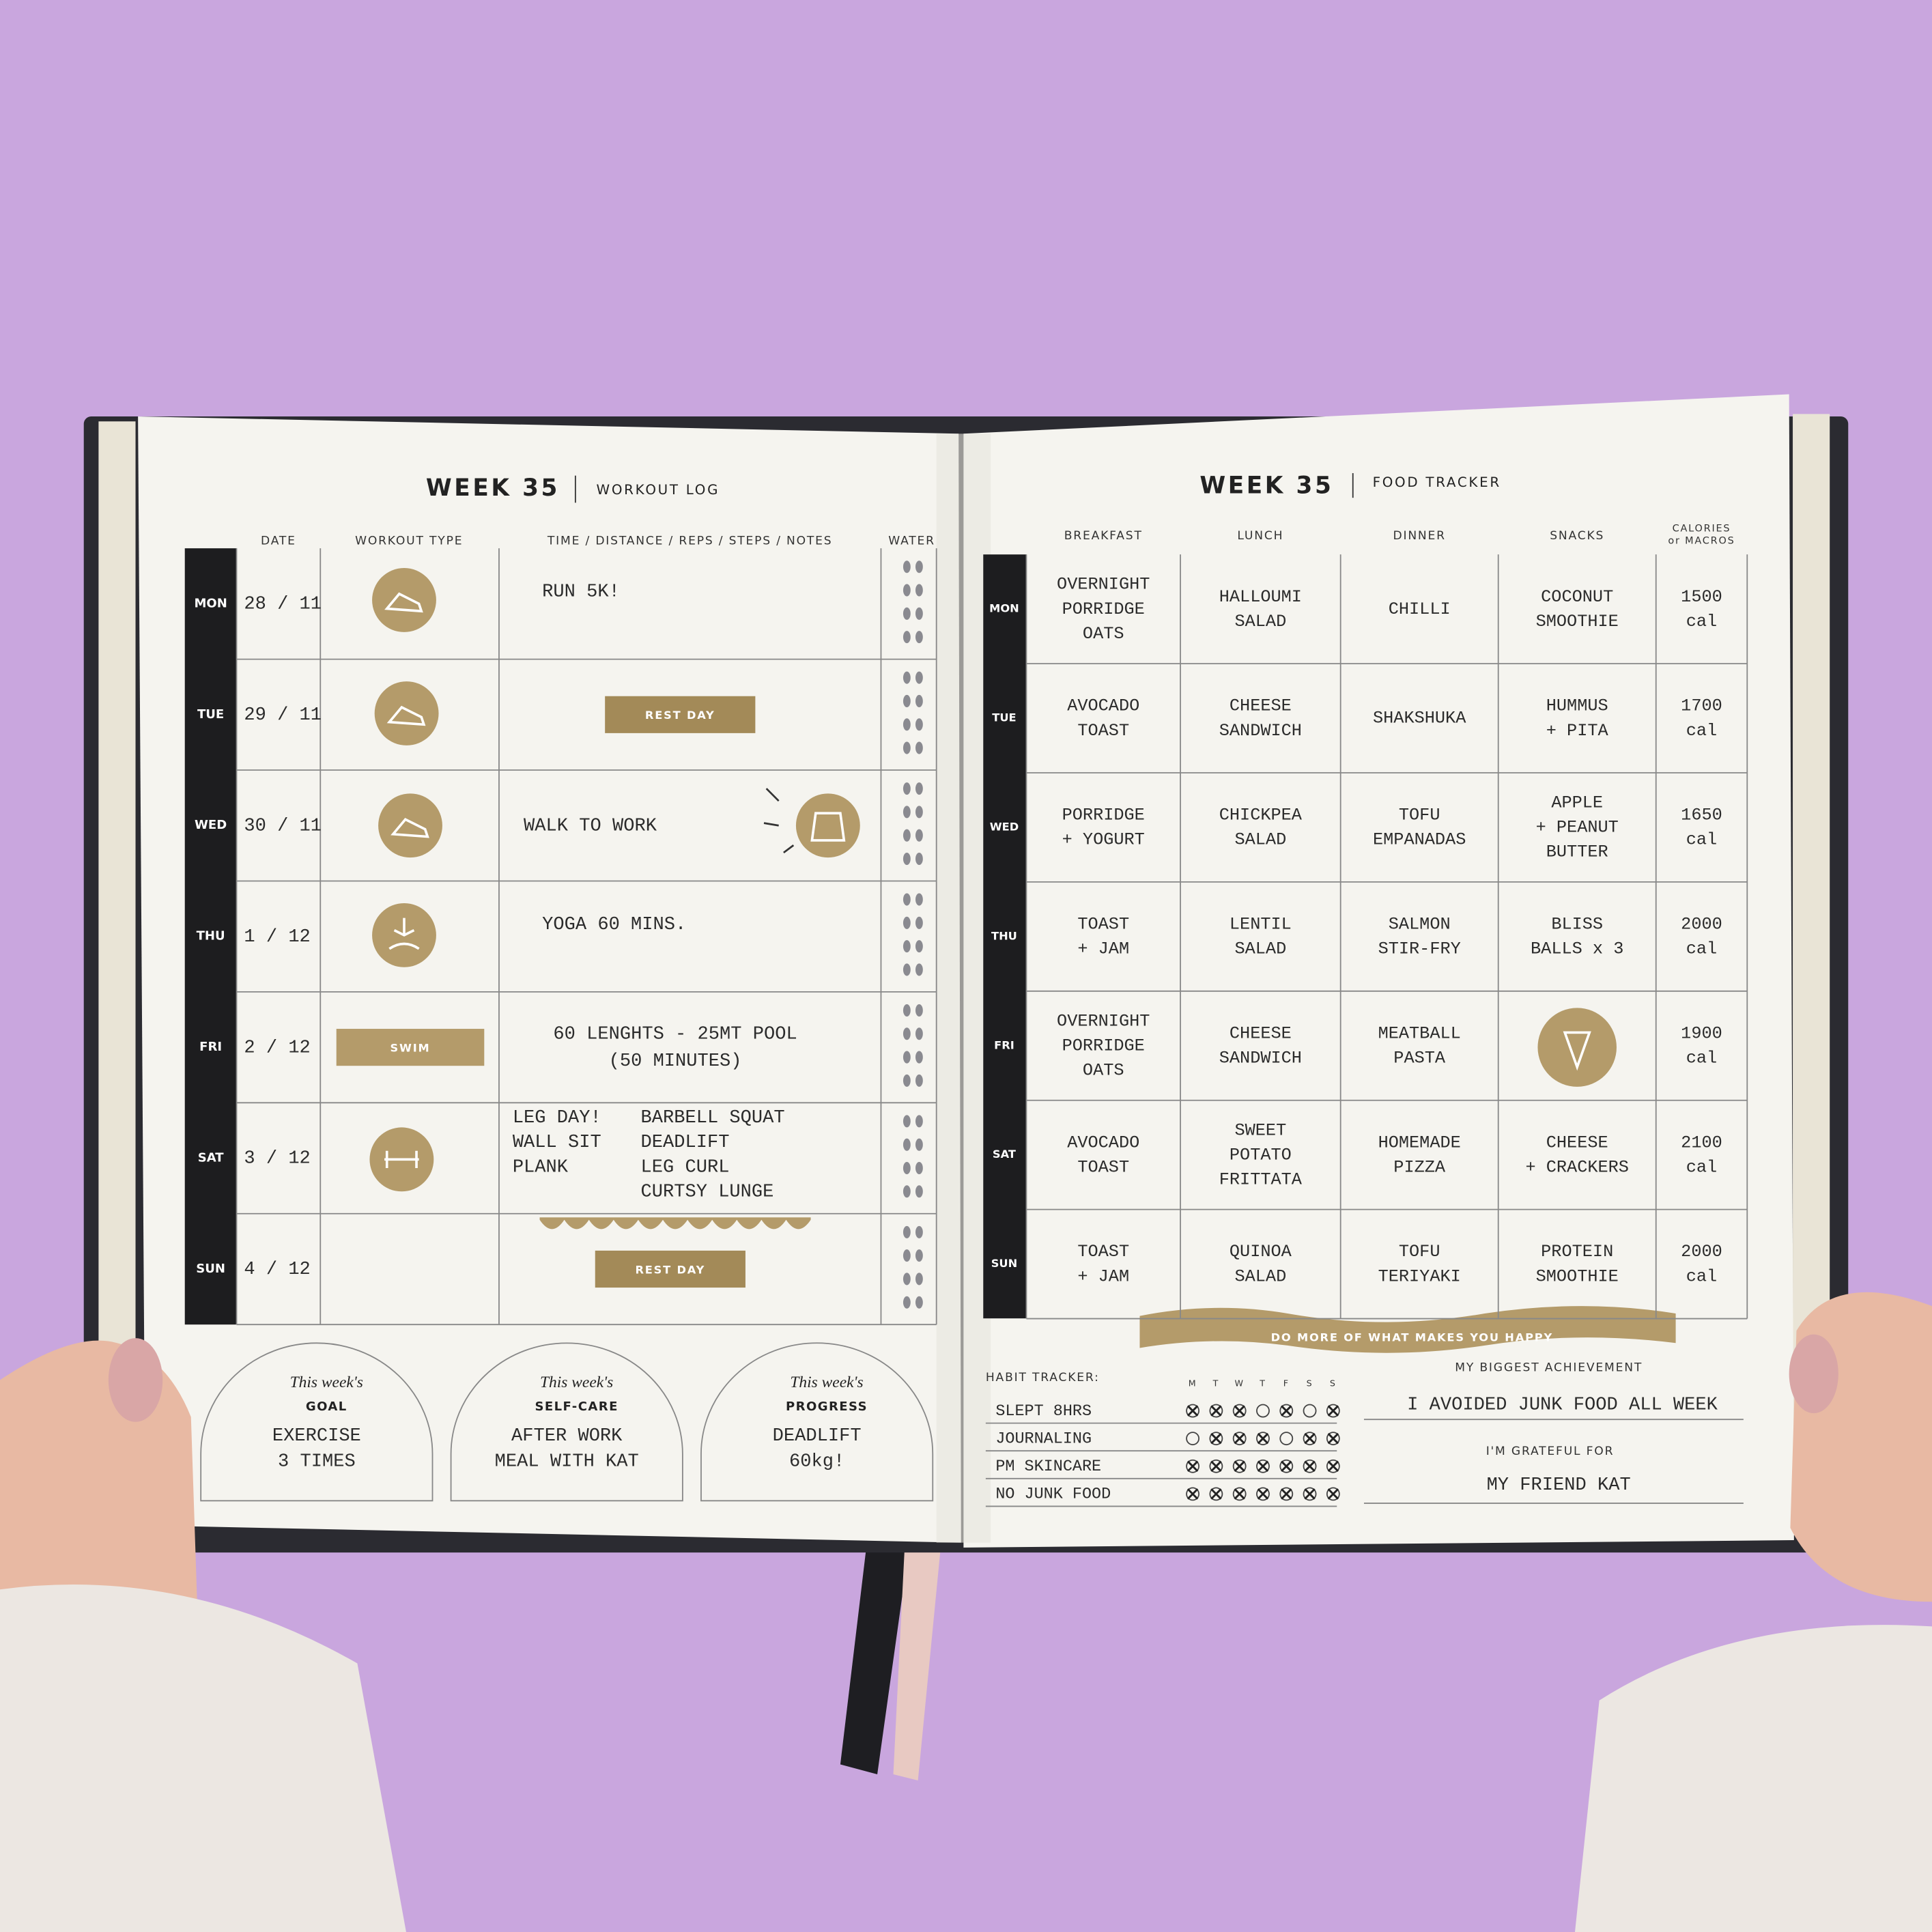 This screenshot has height=1932, width=1932. Describe the element at coordinates (1419, 1252) in the screenshot. I see `cell-text: TOFU` at that location.